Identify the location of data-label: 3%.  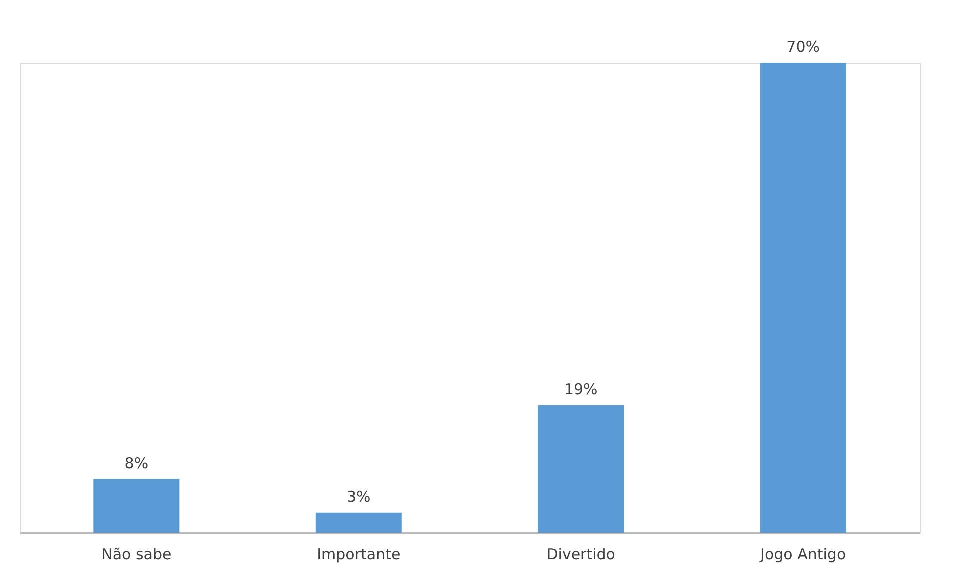
(358, 497).